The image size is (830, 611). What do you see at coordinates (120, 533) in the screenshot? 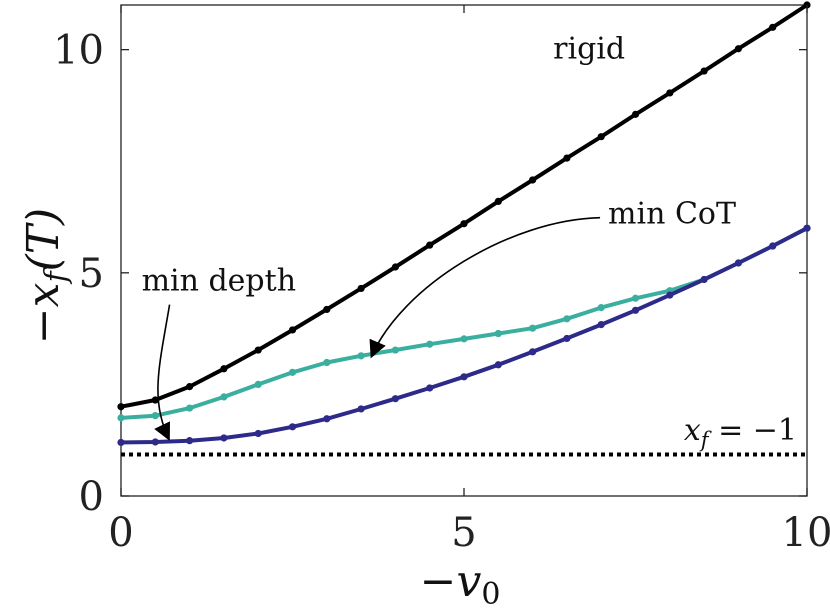
I see `x-tick-label: 0` at bounding box center [120, 533].